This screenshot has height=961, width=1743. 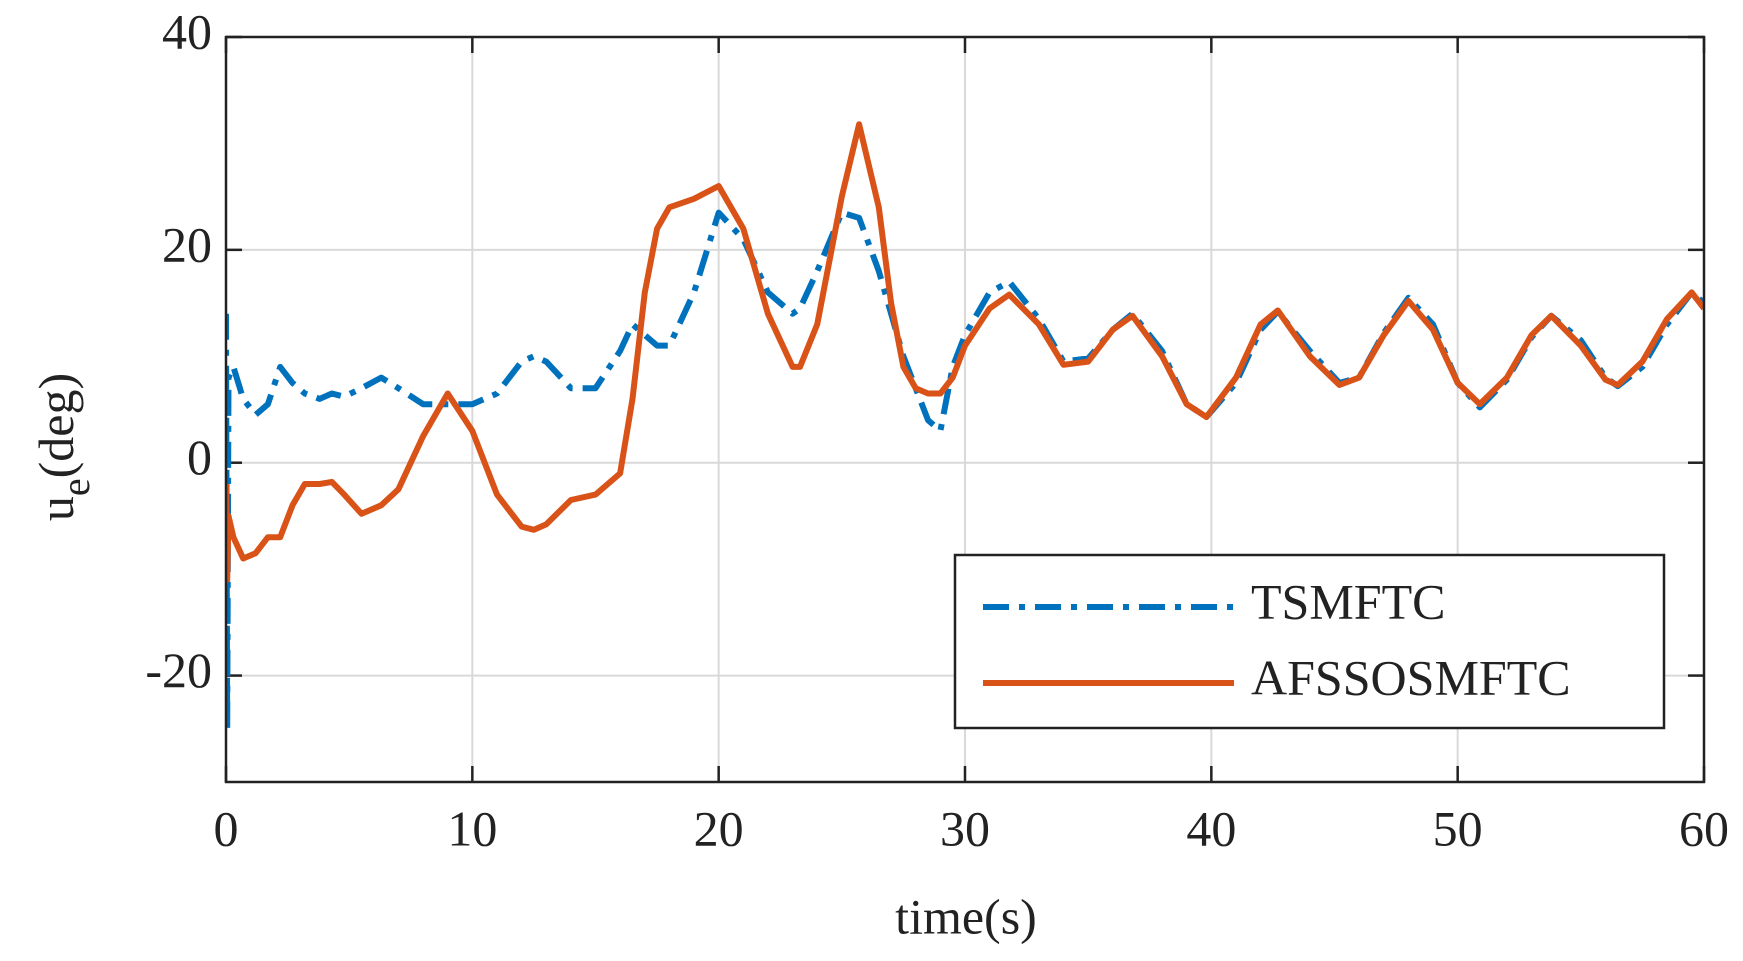 I want to click on legend-label: AFSSOSMFTC, so click(x=1411, y=677).